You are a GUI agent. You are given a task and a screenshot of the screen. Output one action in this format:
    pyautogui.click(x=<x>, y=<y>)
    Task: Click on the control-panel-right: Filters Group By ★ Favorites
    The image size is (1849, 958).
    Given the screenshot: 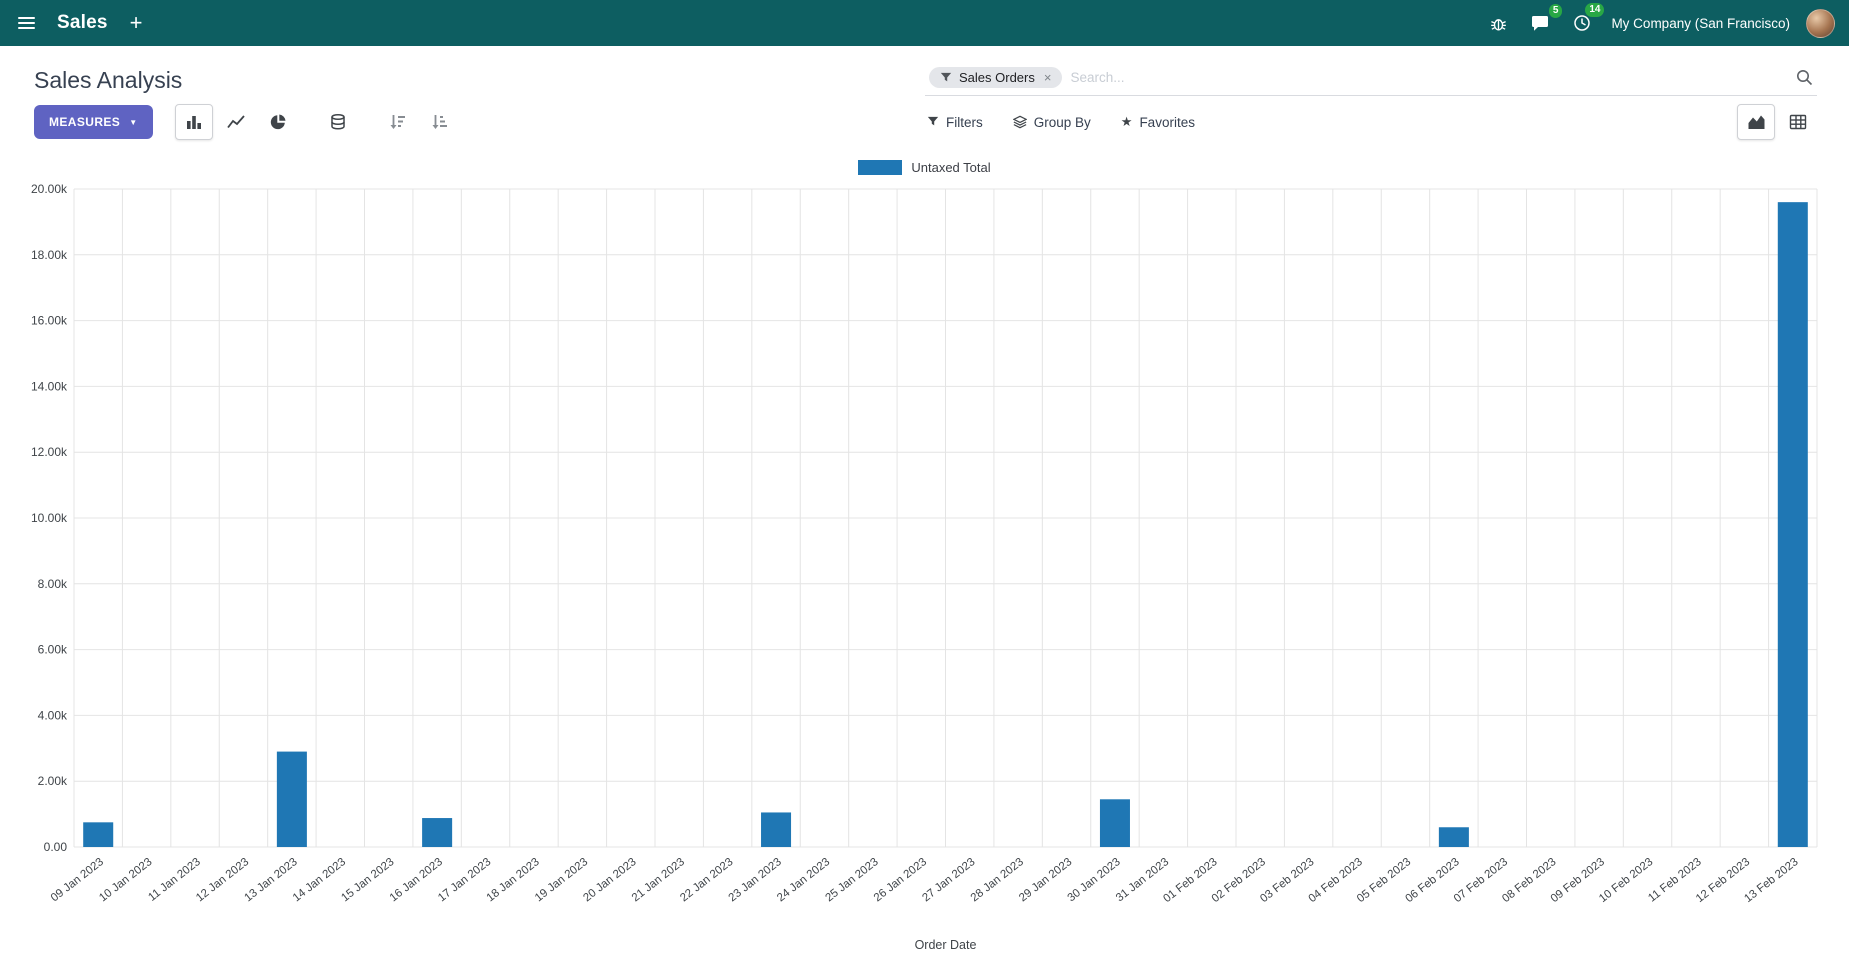 What is the action you would take?
    pyautogui.click(x=1371, y=122)
    